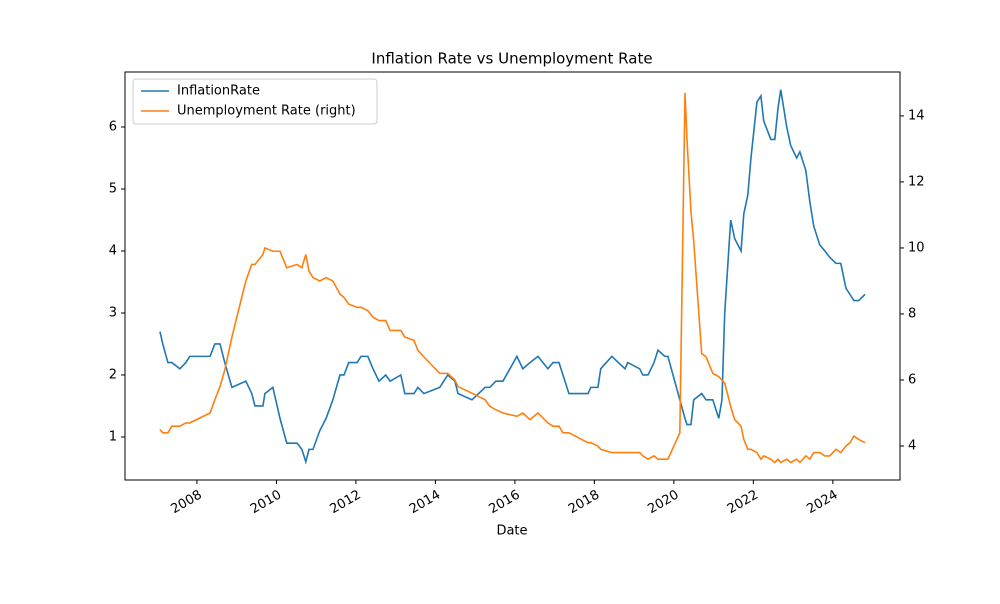 Image resolution: width=1000 pixels, height=604 pixels. What do you see at coordinates (113, 436) in the screenshot?
I see `y-tick-label: 1` at bounding box center [113, 436].